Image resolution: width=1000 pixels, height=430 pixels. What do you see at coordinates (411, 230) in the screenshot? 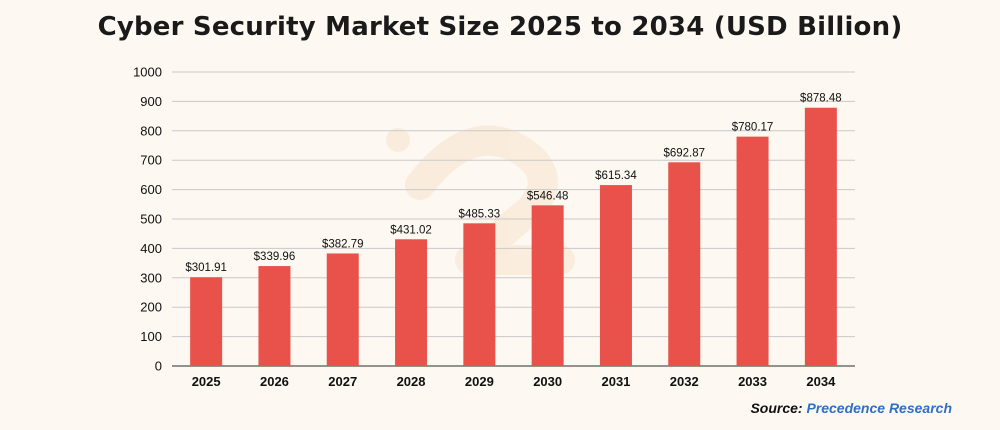
I see `data-label-2028: $431.02` at bounding box center [411, 230].